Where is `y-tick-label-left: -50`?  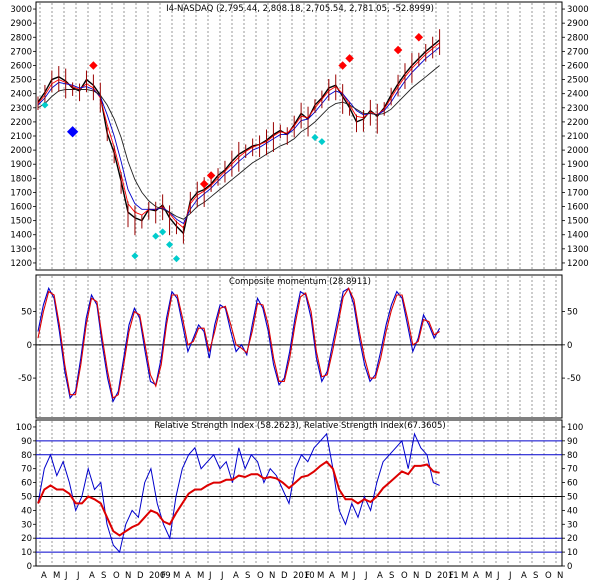 y-tick-label-left: -50 is located at coordinates (25, 379).